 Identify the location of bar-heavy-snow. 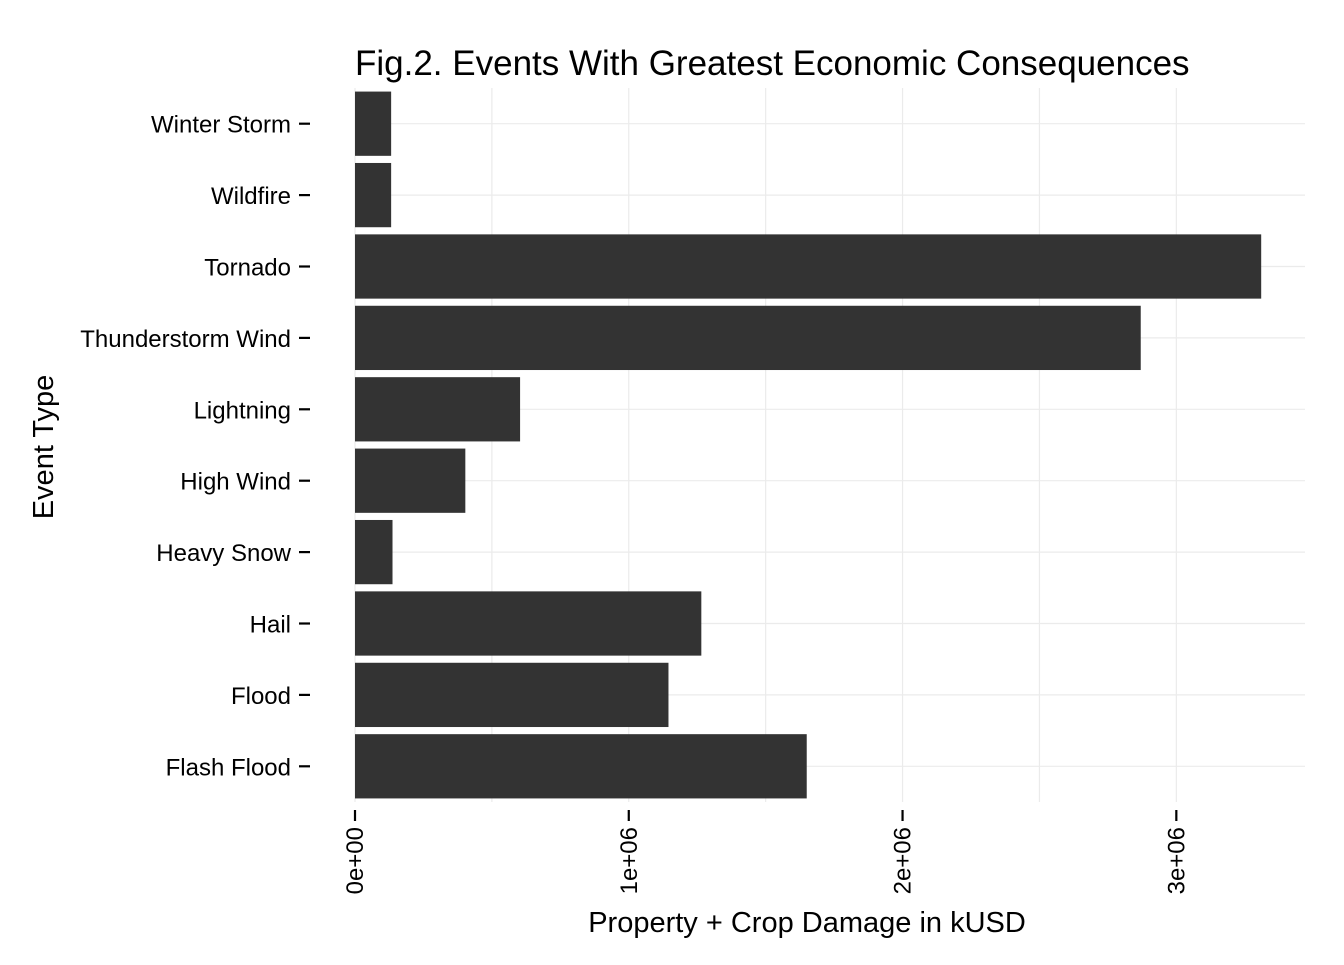
(374, 552).